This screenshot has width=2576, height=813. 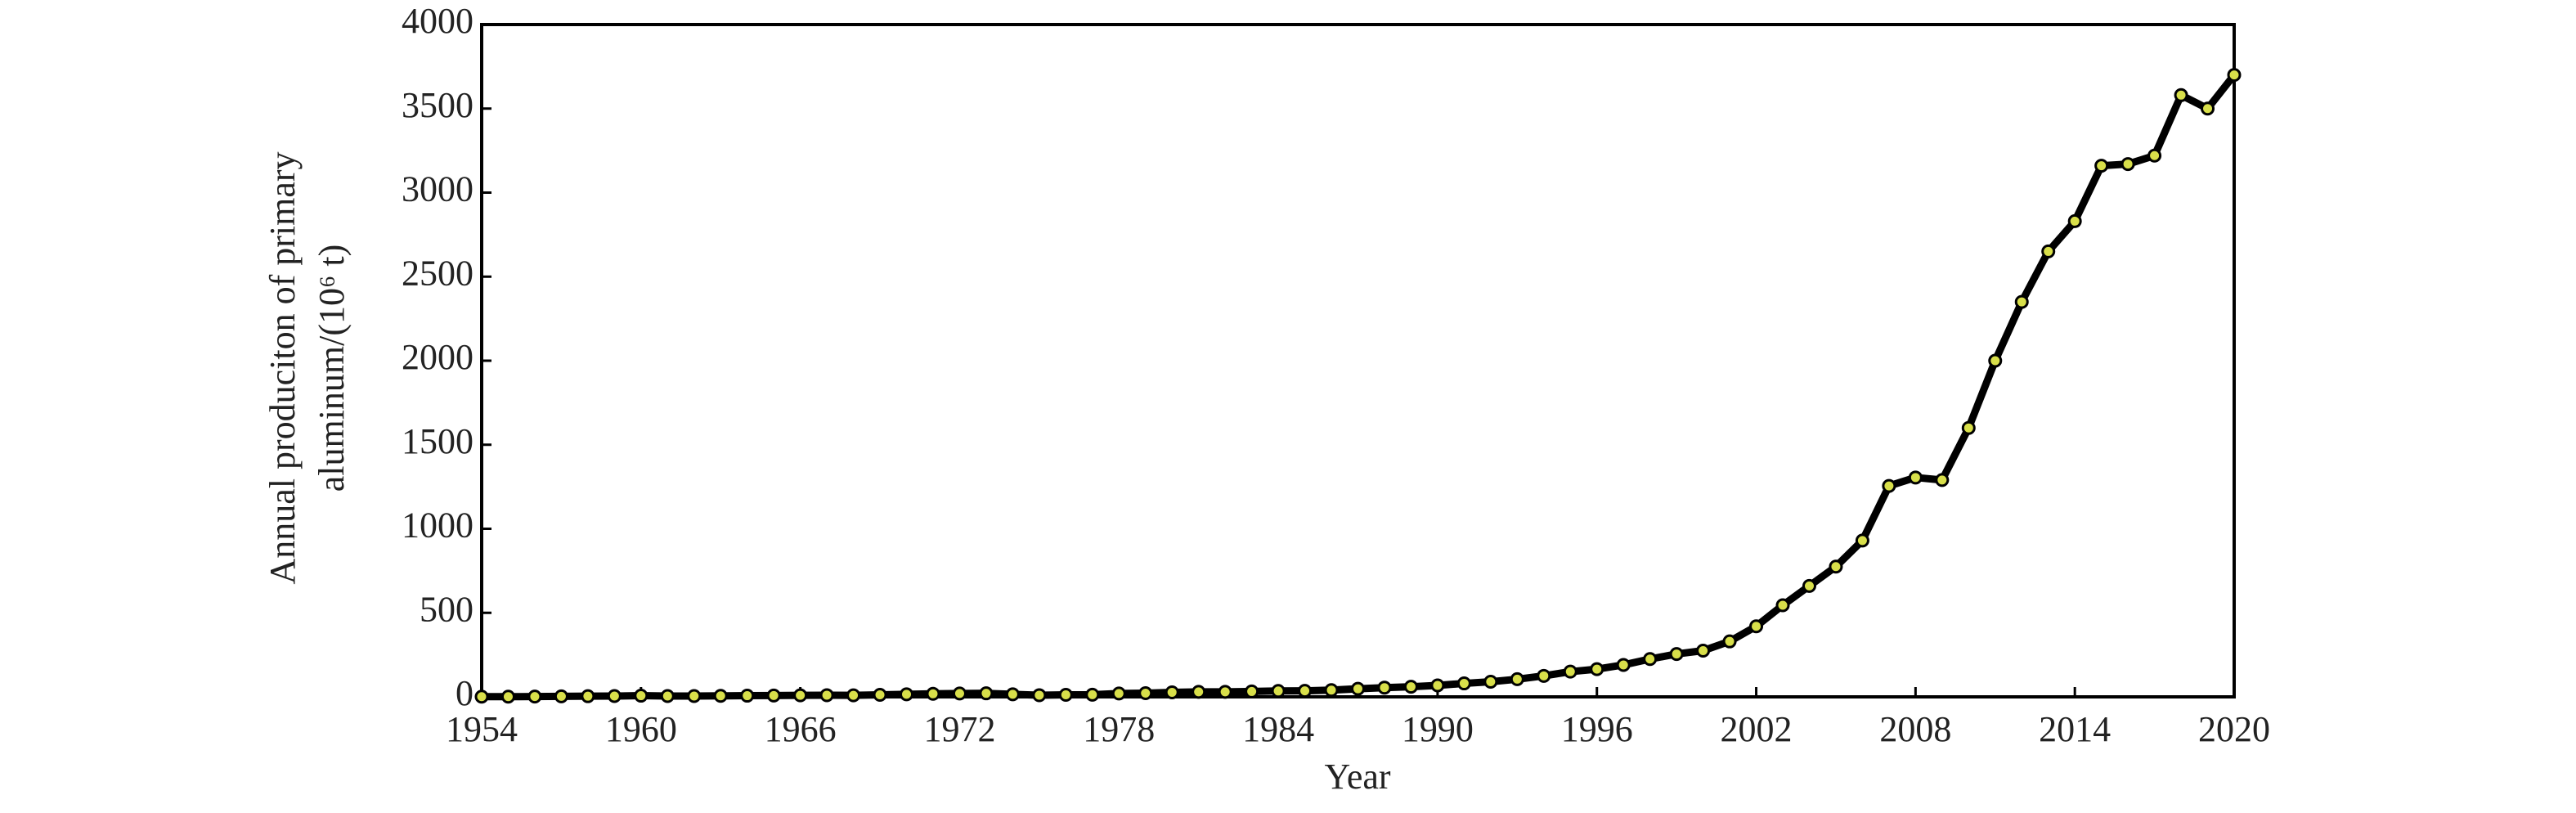 I want to click on x-tick-label: 2014, so click(x=2075, y=729).